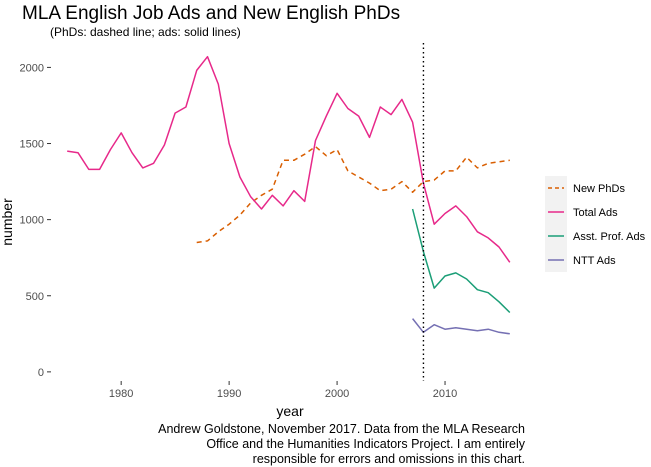  I want to click on chart-title: MLA English Job Ads and New English PhDs, so click(211, 13).